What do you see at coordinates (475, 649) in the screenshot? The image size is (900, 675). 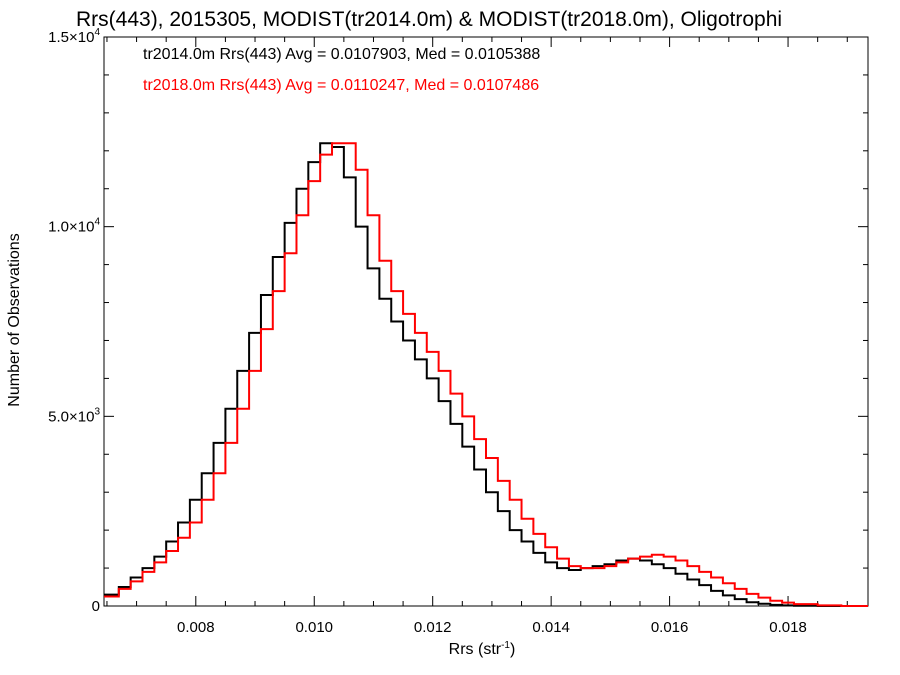 I see `x-axis-label-base: Rrs (str` at bounding box center [475, 649].